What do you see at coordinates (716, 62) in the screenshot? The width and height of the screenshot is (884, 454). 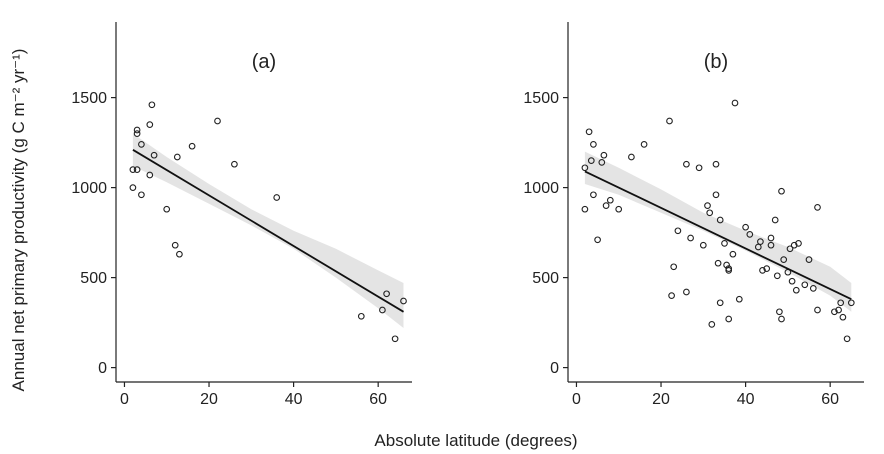 I see `panel-label: (b)` at bounding box center [716, 62].